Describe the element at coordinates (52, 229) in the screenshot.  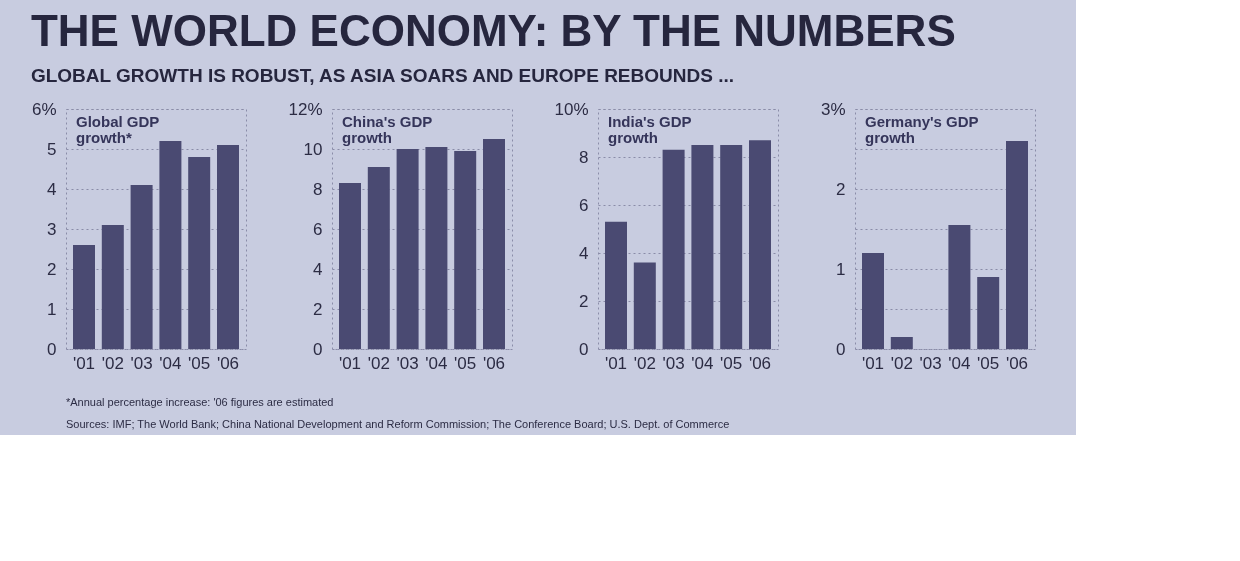
I see `y-tick-label: 3` at that location.